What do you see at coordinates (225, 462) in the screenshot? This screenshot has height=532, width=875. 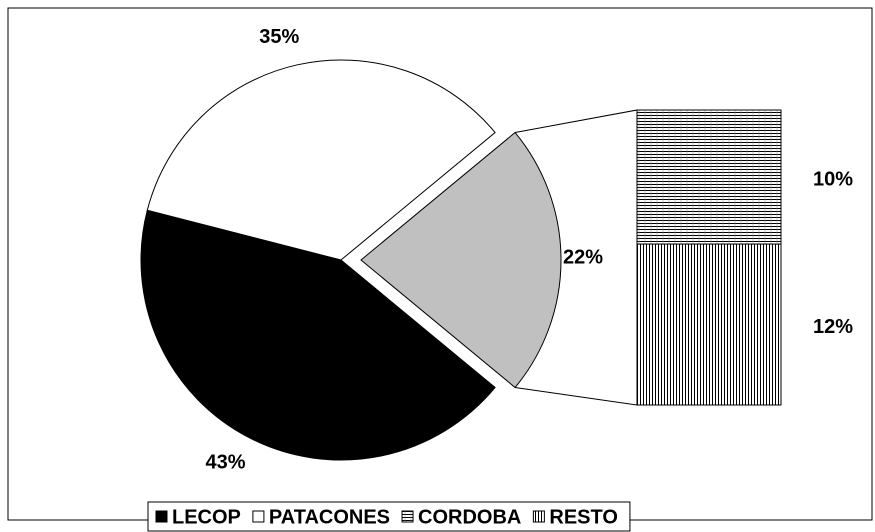 I see `data-label: 43%` at bounding box center [225, 462].